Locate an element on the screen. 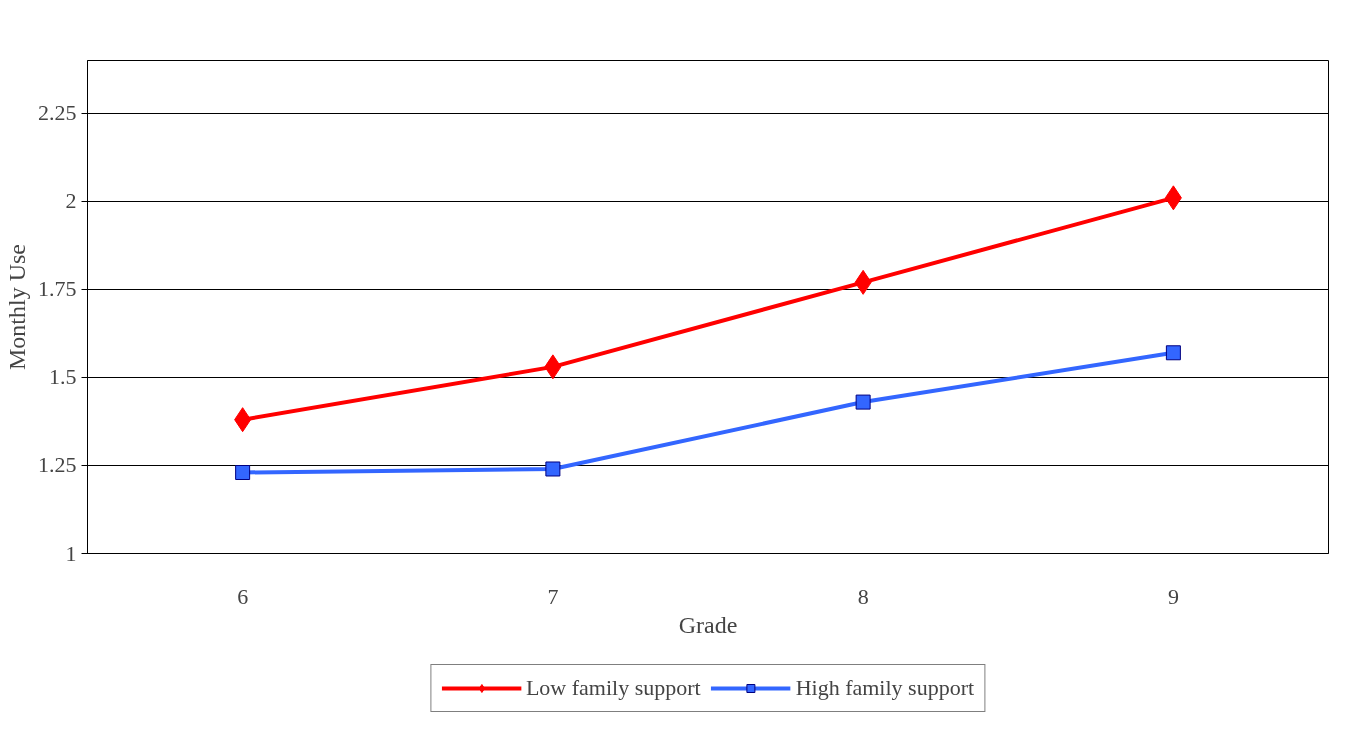 This screenshot has height=753, width=1352. y-axis-title: Monthly Use is located at coordinates (17, 307).